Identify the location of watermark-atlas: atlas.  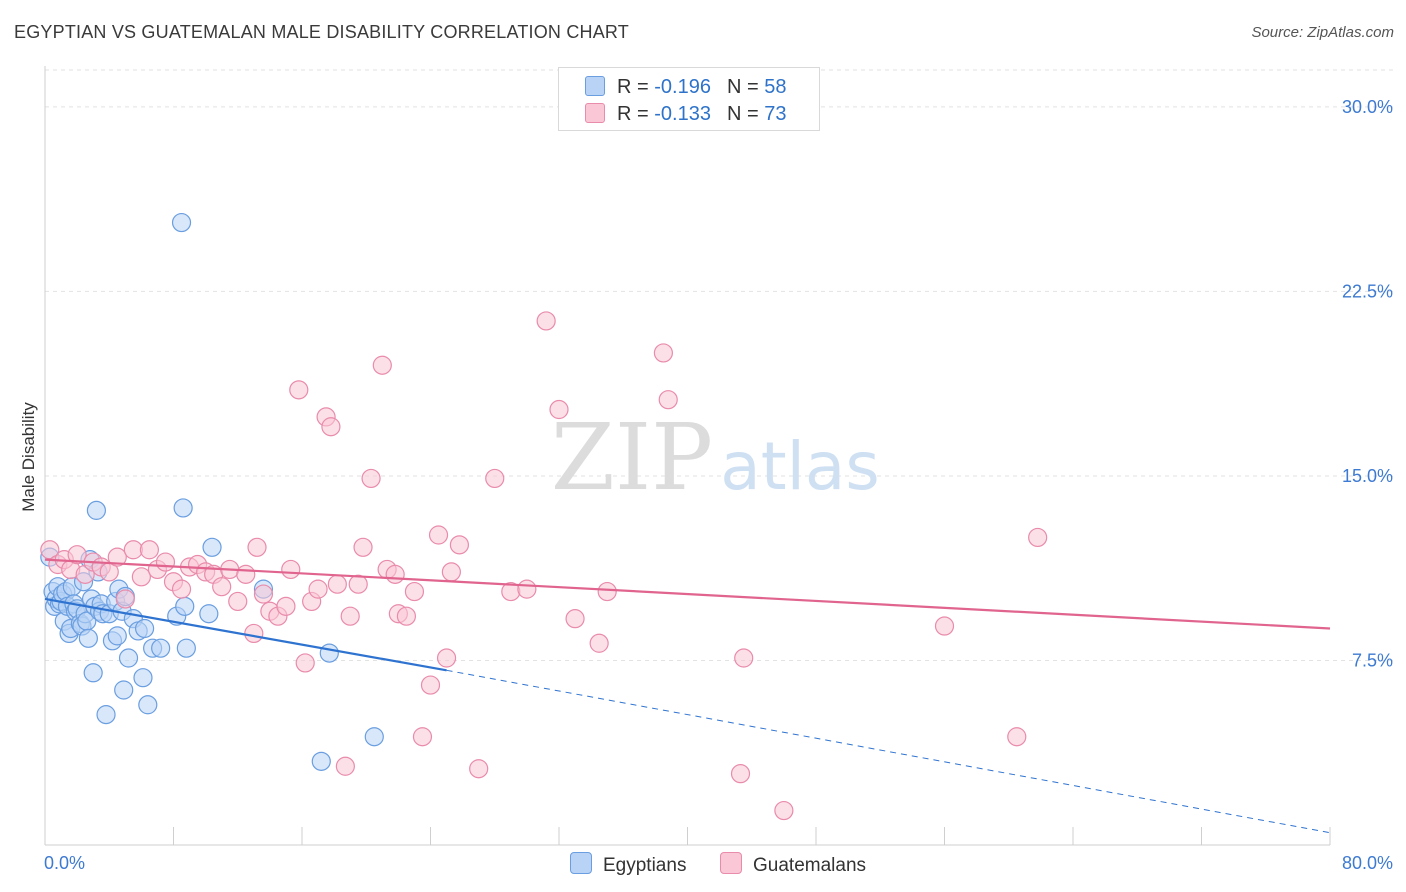
(800, 466).